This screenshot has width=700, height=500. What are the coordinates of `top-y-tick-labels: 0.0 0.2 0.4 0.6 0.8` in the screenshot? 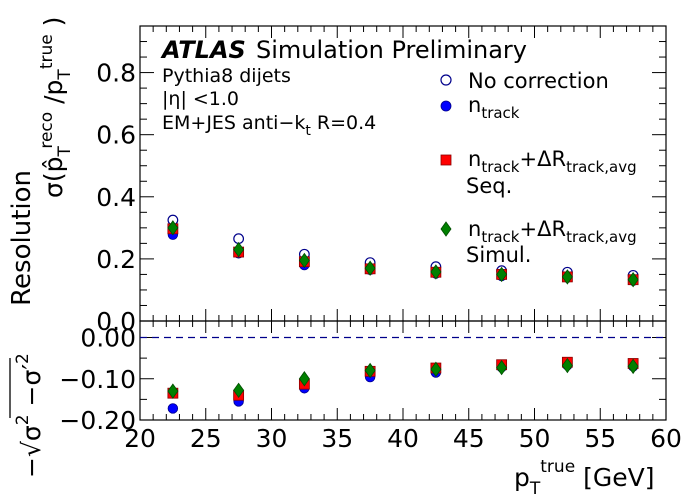 It's located at (116, 197).